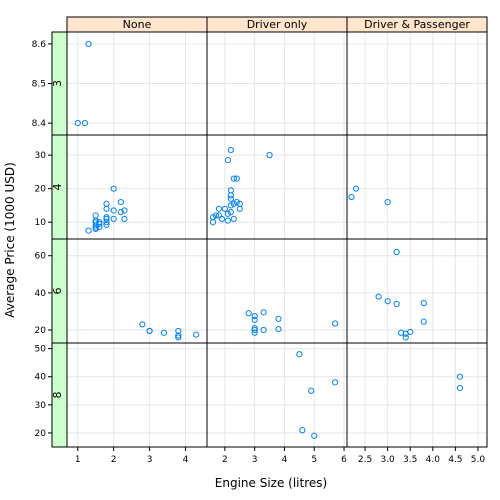 The width and height of the screenshot is (500, 500). What do you see at coordinates (57, 395) in the screenshot?
I see `strip-label-cyl-8: 8` at bounding box center [57, 395].